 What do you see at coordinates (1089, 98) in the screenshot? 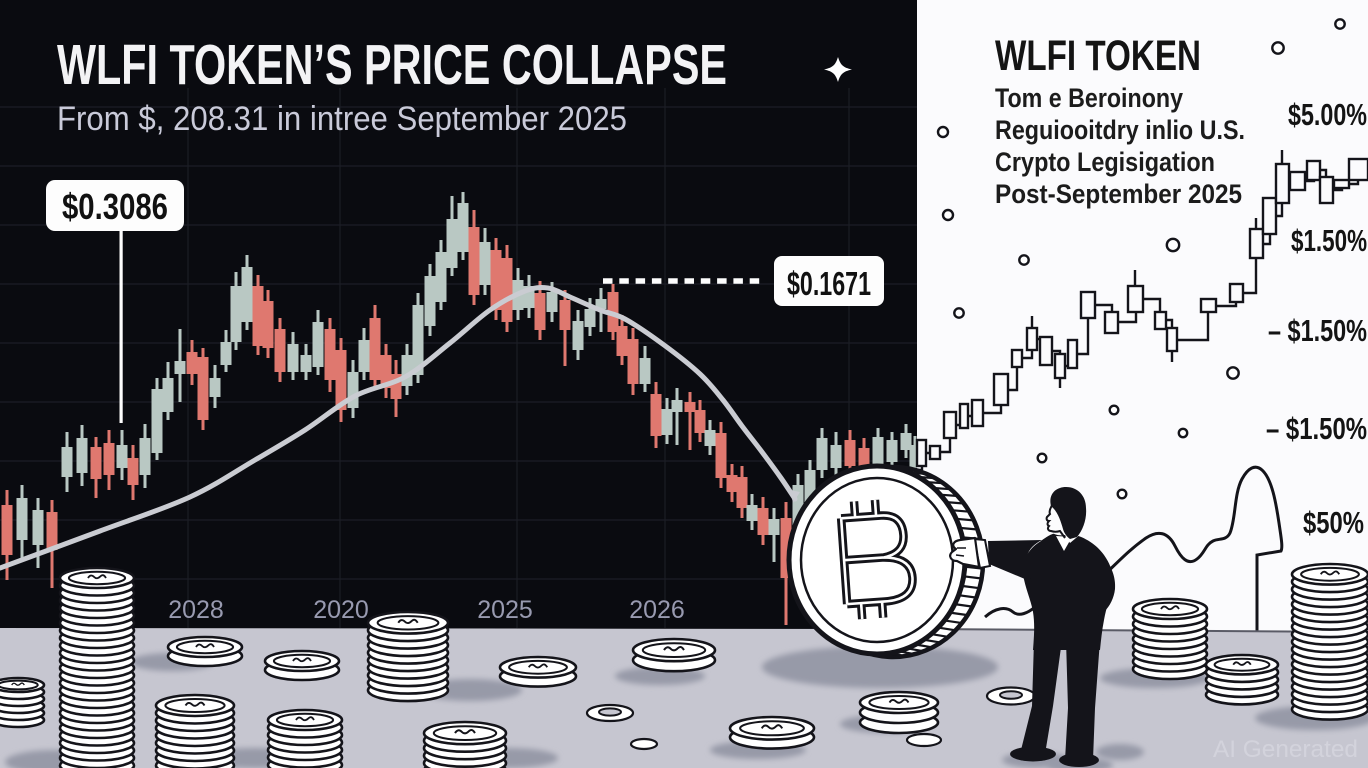
I see `svg-text: Tom e Beroinony` at bounding box center [1089, 98].